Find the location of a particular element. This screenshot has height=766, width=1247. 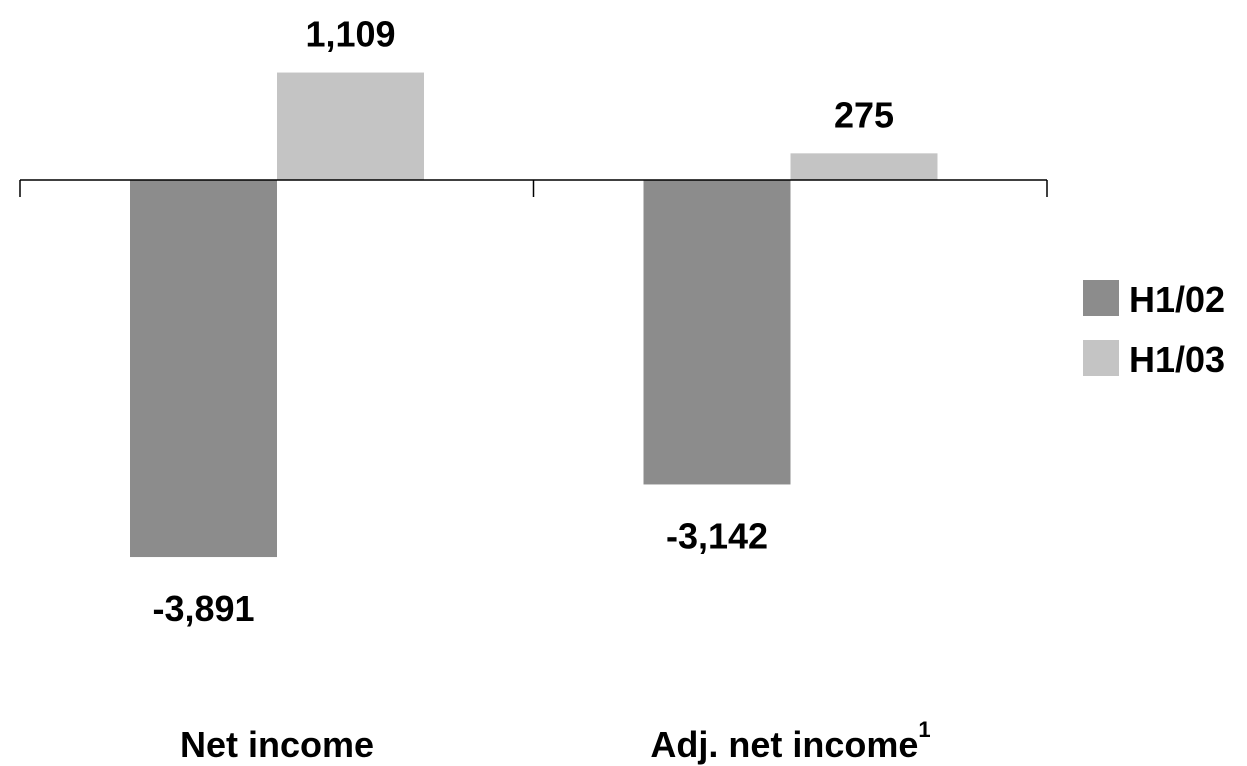

category-label-text: Net income is located at coordinates (277, 744).